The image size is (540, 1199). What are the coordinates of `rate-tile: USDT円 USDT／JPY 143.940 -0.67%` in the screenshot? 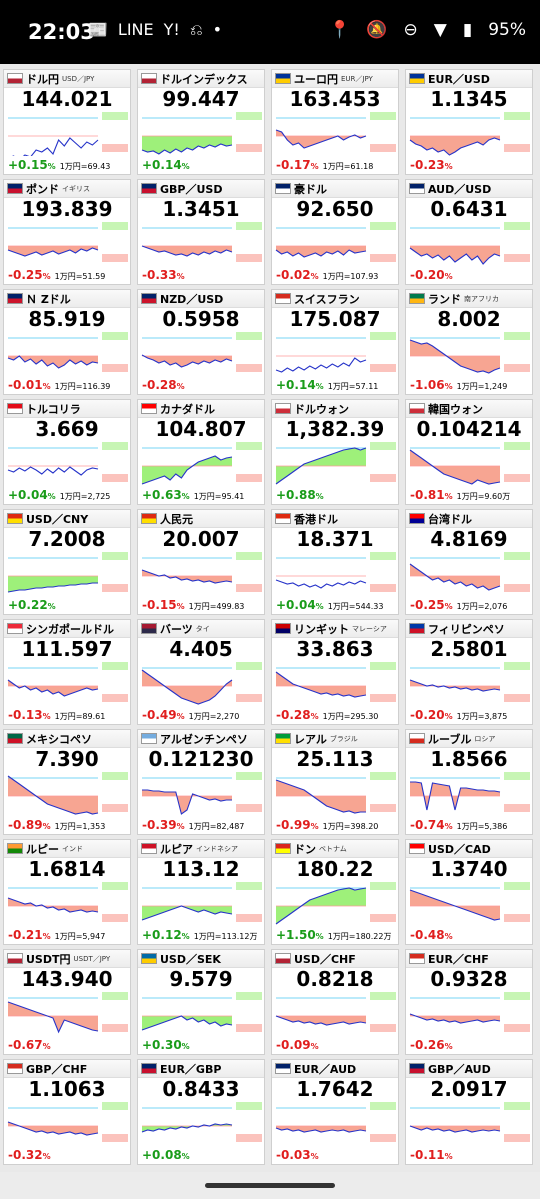 It's located at (67, 1002).